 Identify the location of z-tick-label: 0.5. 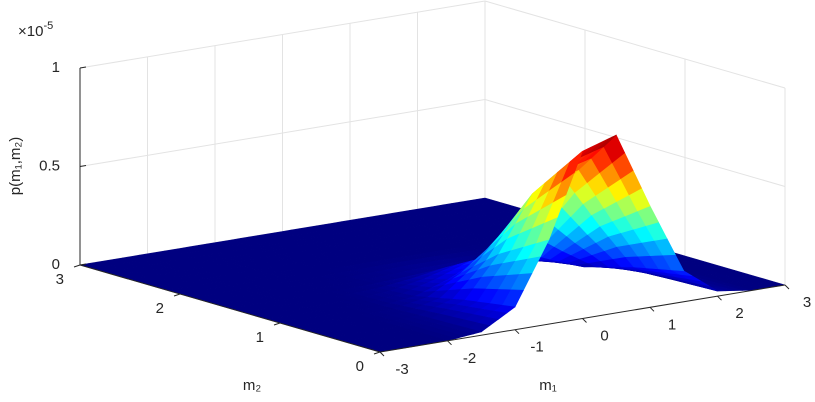
(49, 165).